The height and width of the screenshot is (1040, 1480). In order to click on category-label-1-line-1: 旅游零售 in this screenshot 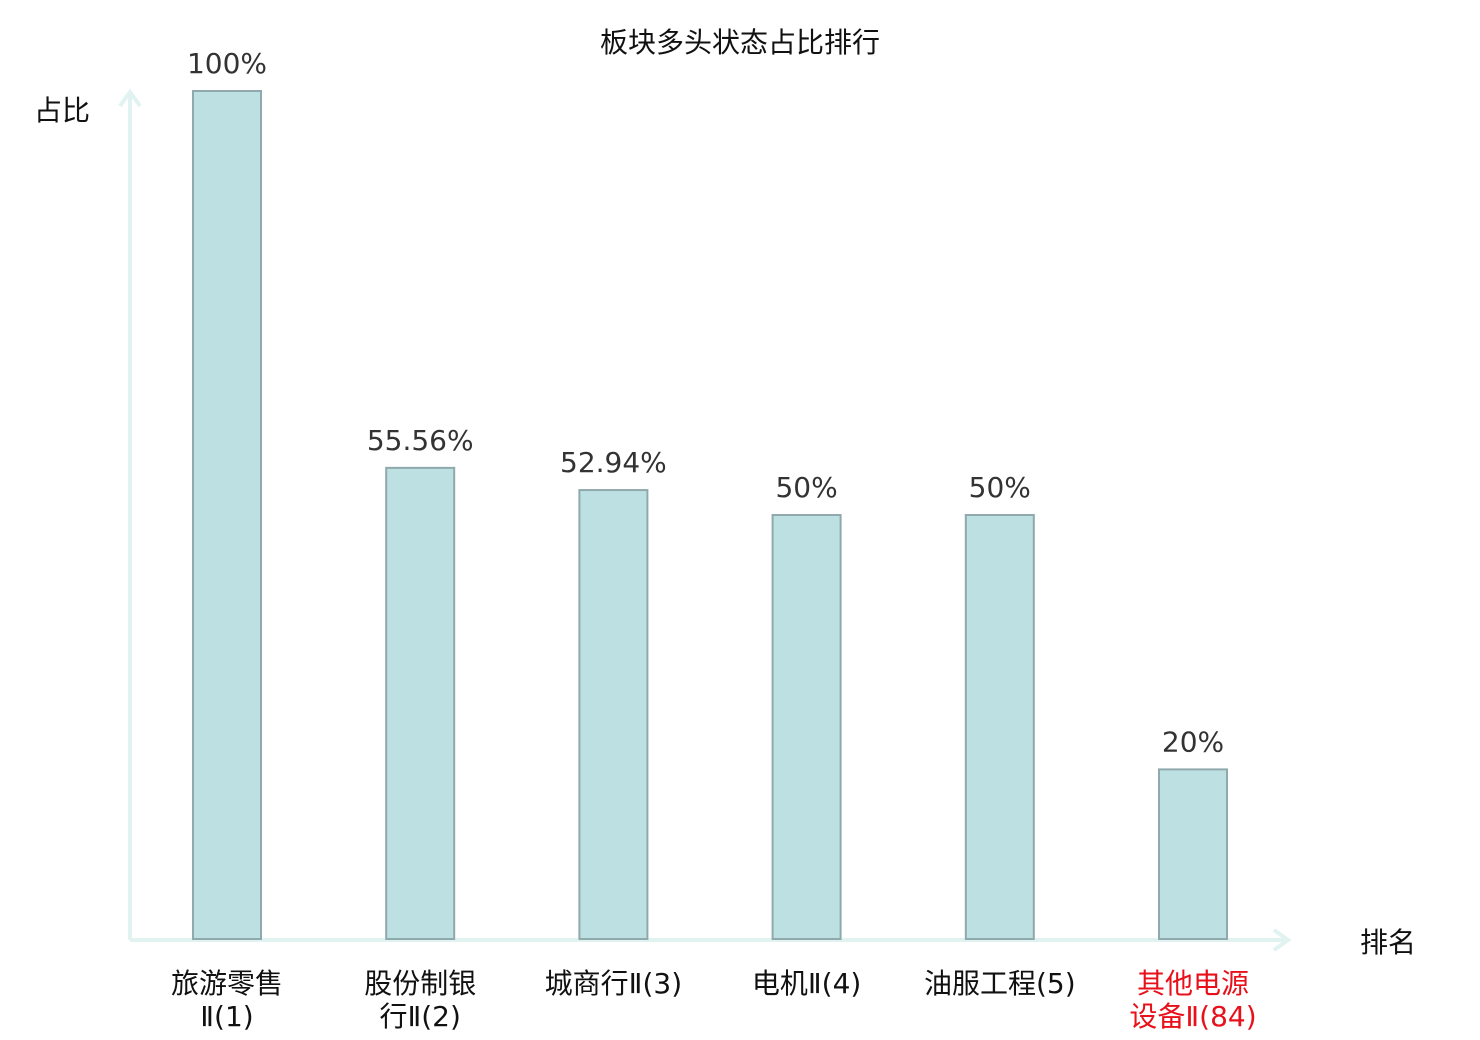, I will do `click(227, 983)`.